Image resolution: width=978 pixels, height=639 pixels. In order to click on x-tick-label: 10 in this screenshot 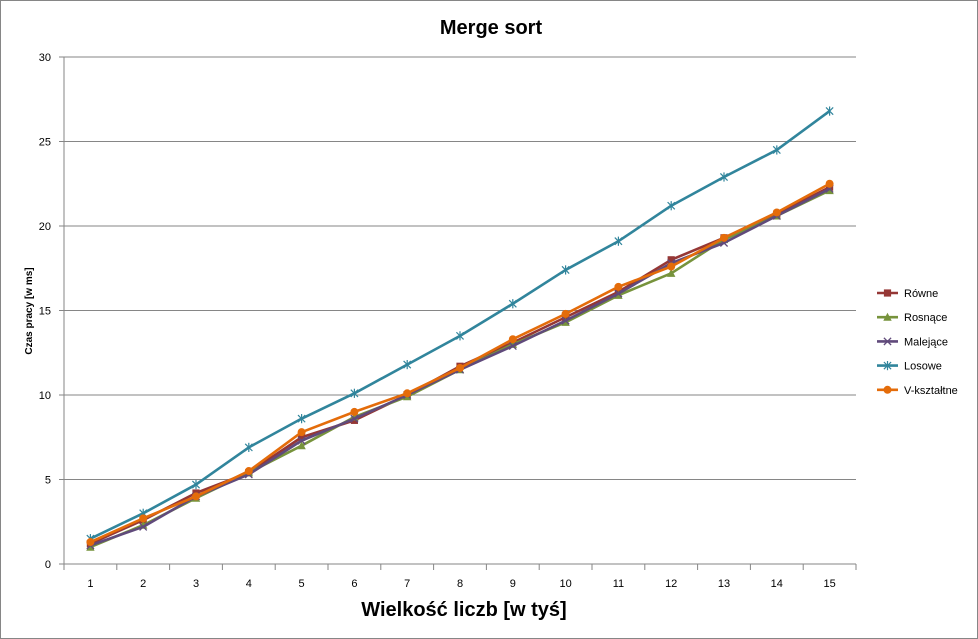, I will do `click(565, 584)`.